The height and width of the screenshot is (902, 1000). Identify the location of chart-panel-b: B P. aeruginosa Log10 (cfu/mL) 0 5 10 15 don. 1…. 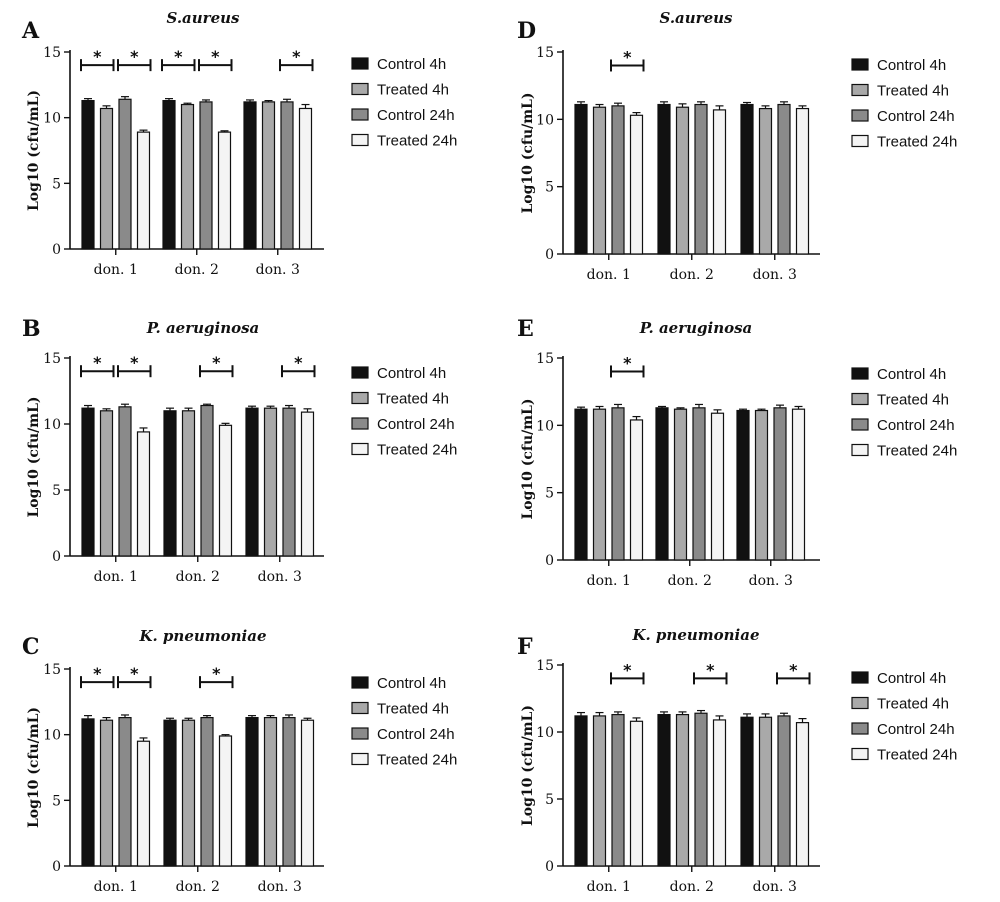
(239, 450).